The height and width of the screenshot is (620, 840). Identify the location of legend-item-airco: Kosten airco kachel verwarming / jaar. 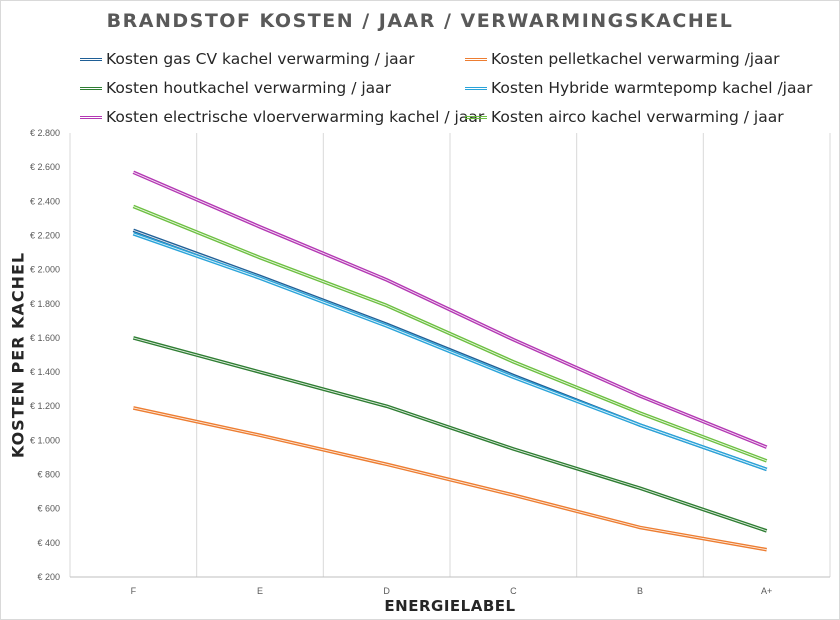
(624, 117).